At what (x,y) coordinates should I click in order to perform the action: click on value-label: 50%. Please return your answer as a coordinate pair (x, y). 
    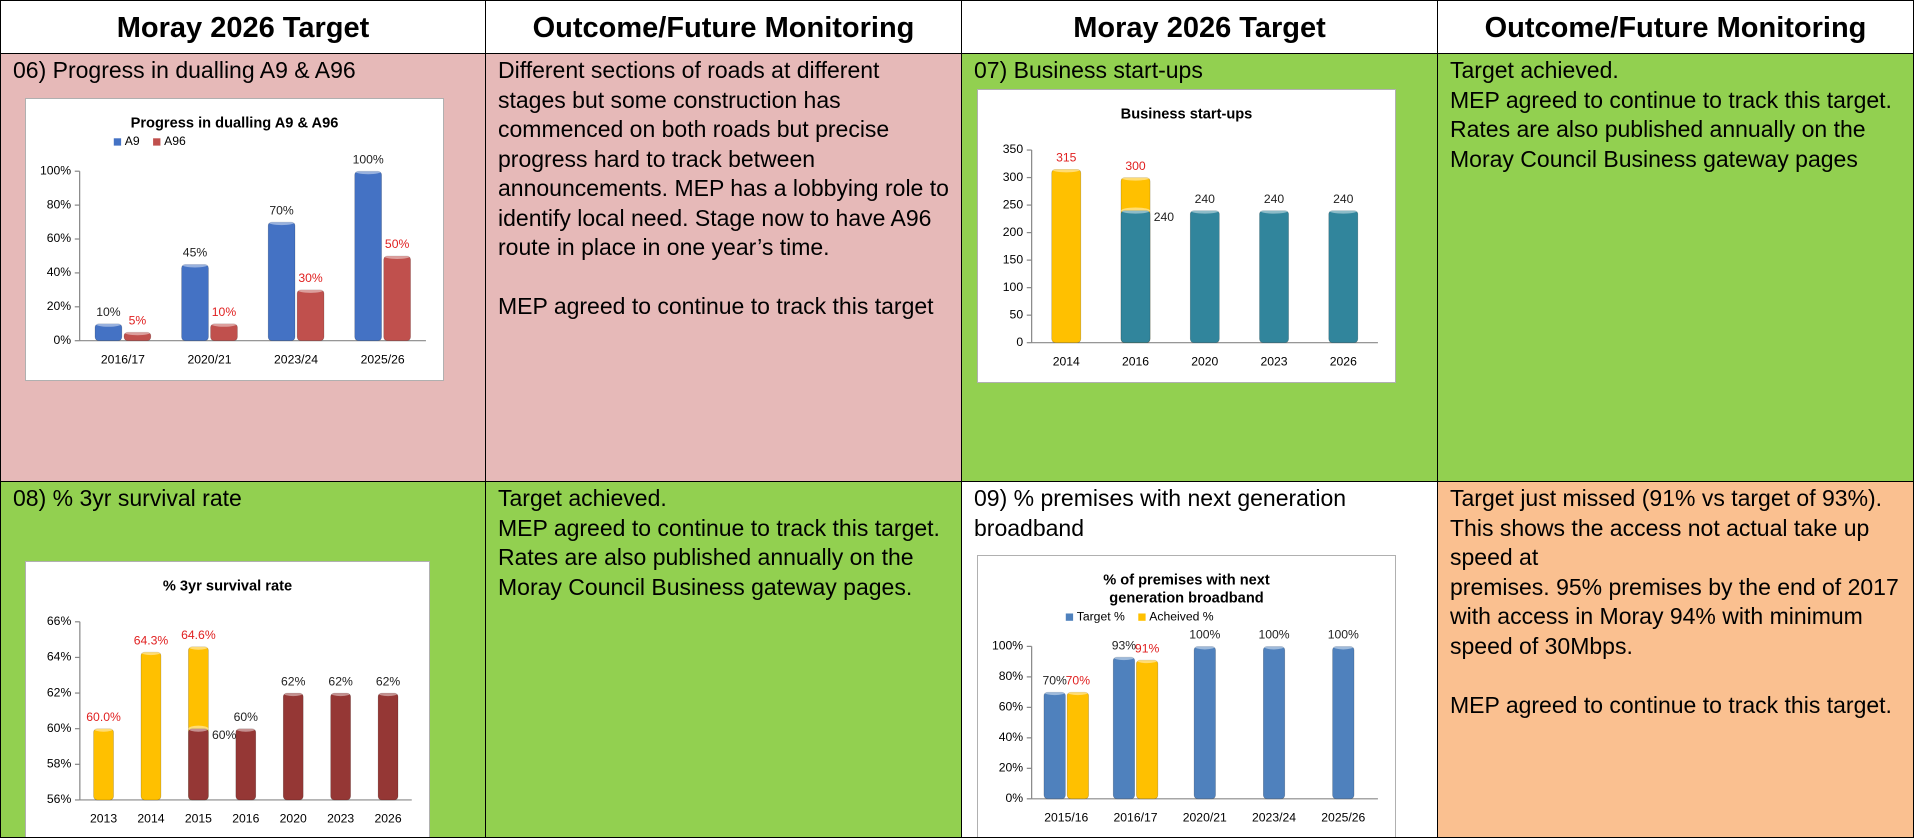
    Looking at the image, I should click on (397, 244).